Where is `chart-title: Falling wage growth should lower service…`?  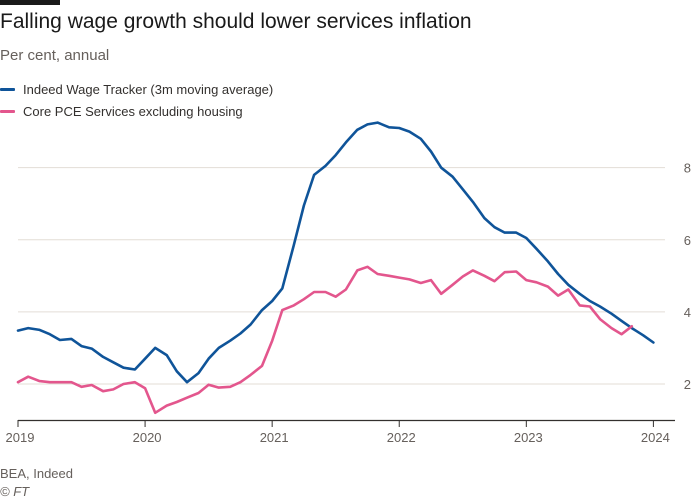
chart-title: Falling wage growth should lower service… is located at coordinates (236, 21).